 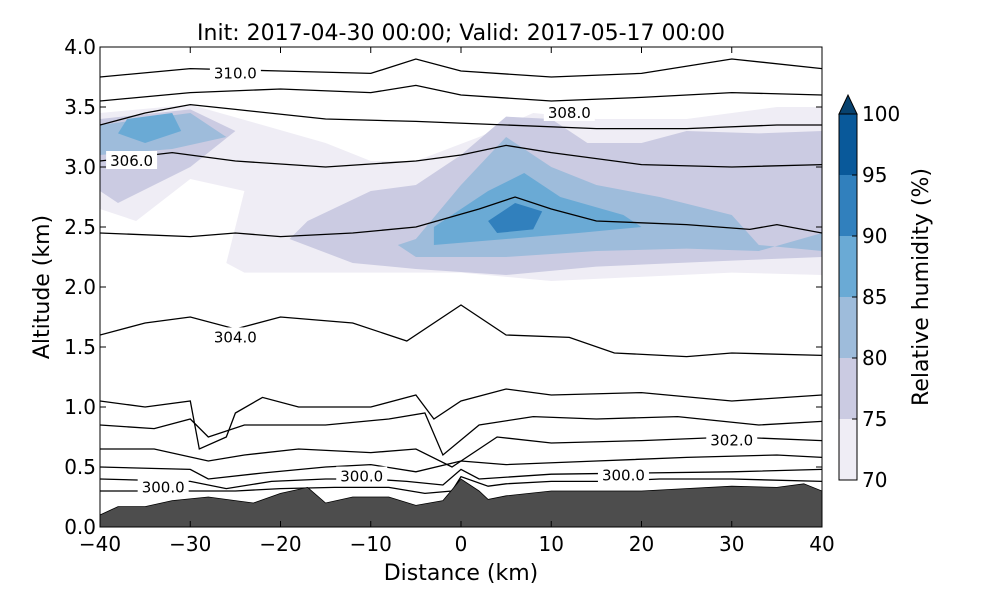 What do you see at coordinates (80, 227) in the screenshot?
I see `y-tick-label-5: 2.5` at bounding box center [80, 227].